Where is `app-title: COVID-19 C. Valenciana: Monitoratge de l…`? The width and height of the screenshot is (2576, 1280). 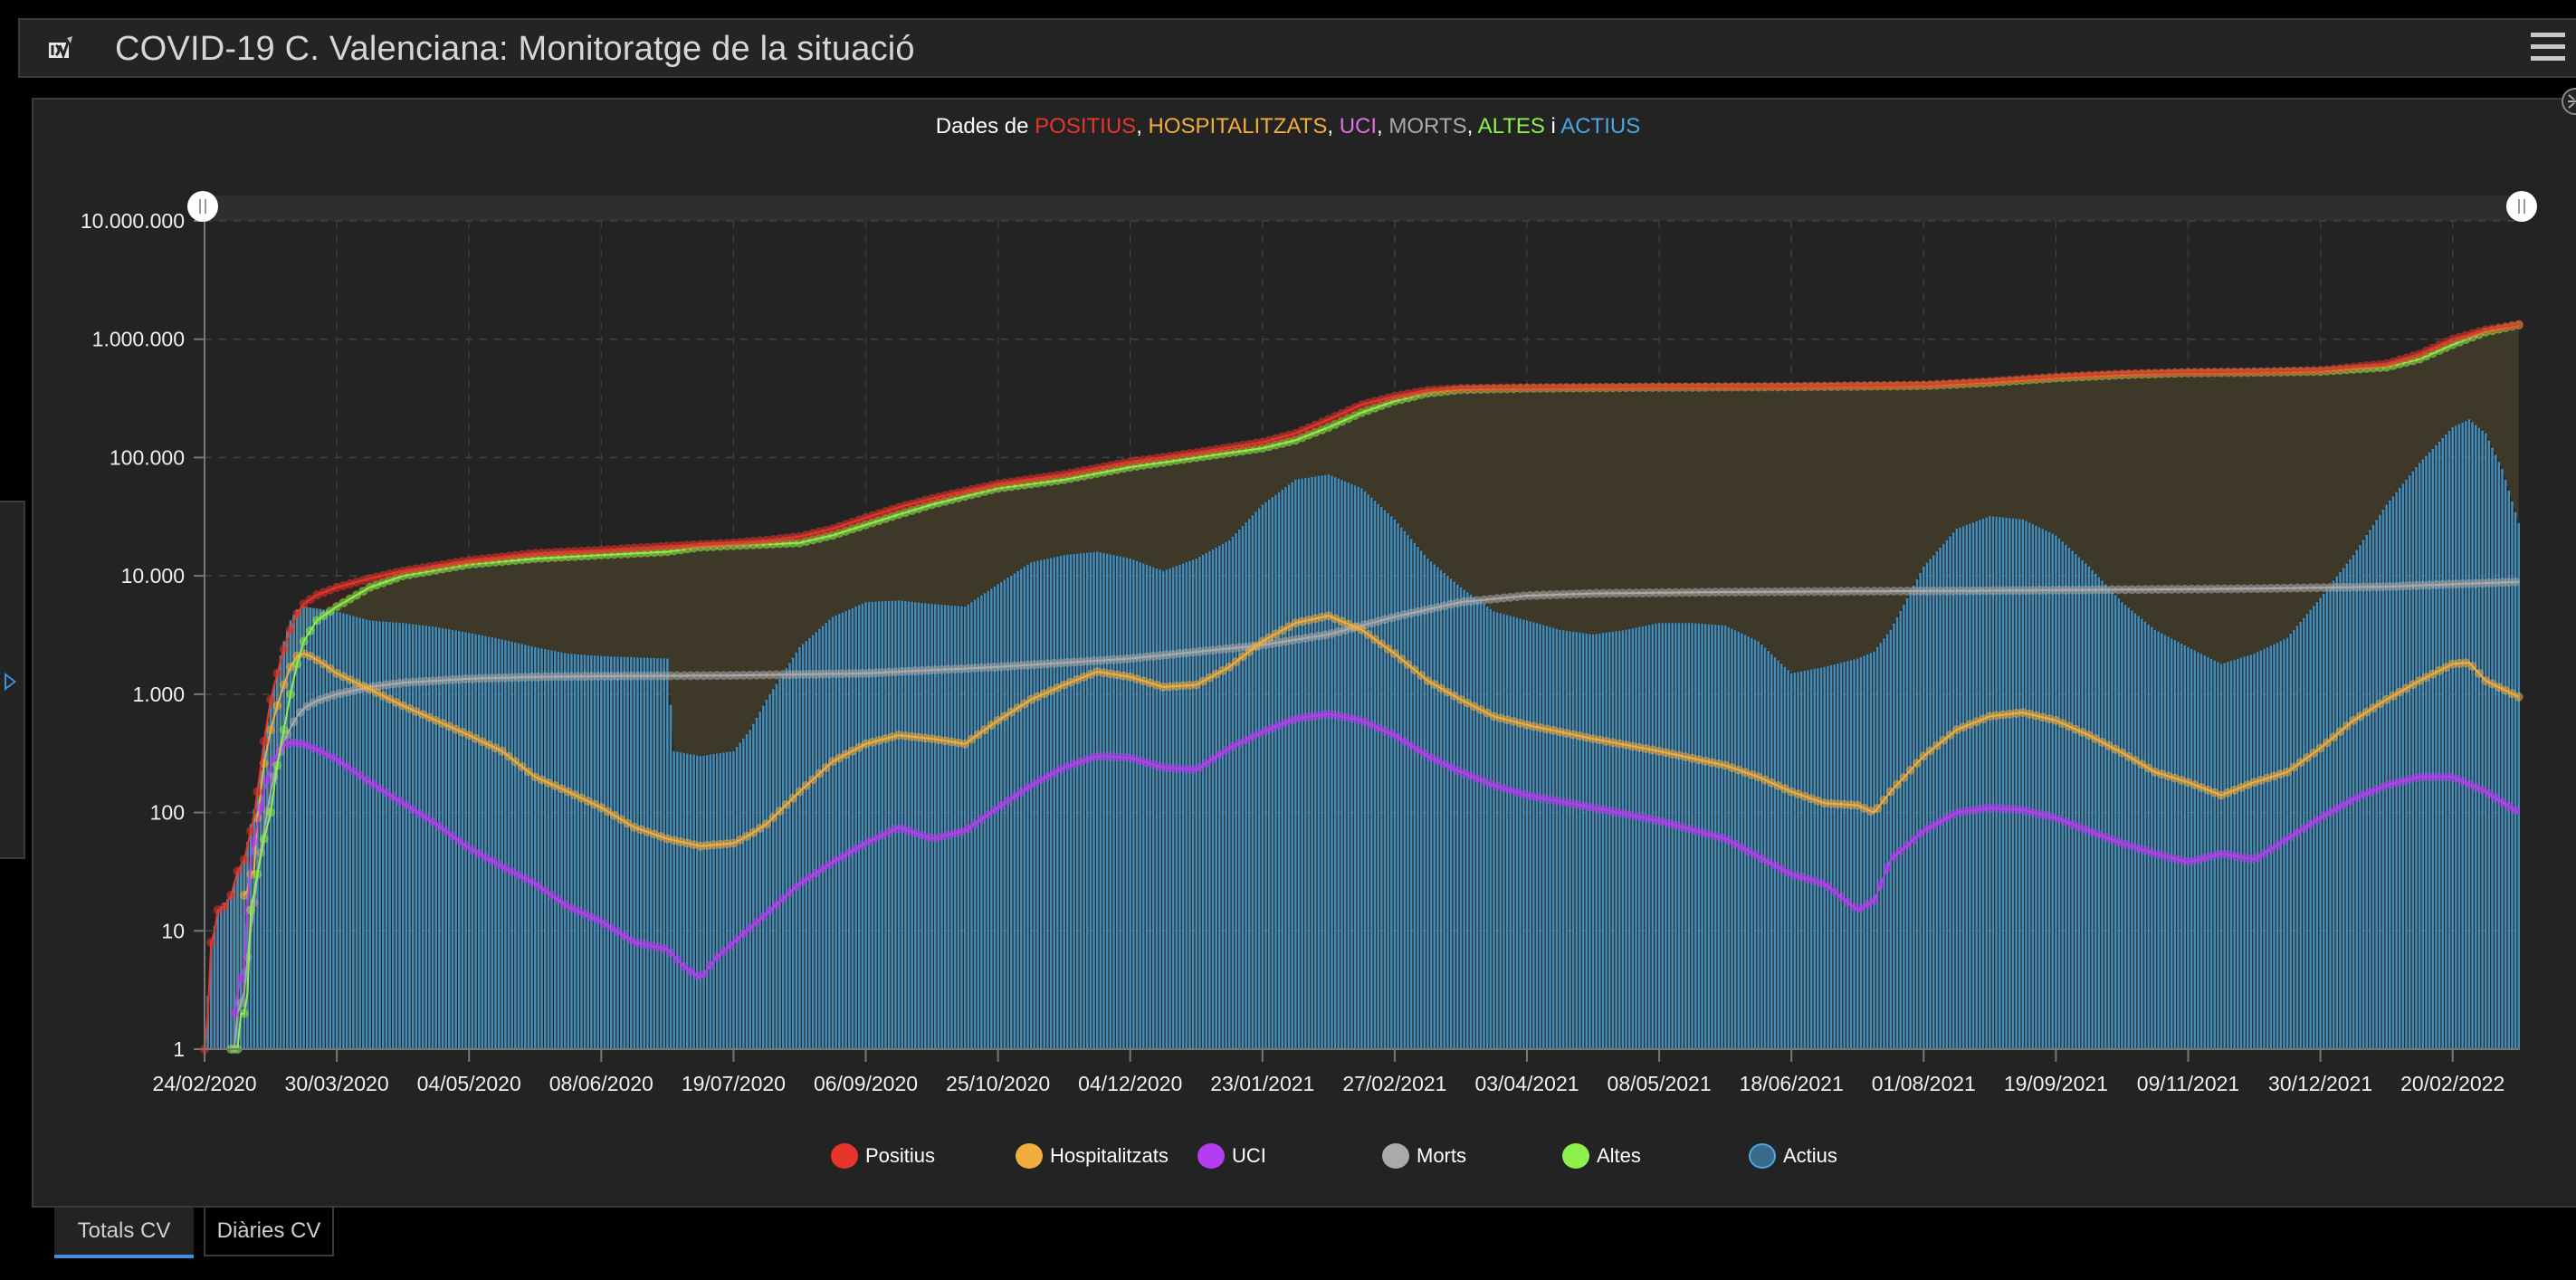 app-title: COVID-19 C. Valenciana: Monitoratge de l… is located at coordinates (515, 49).